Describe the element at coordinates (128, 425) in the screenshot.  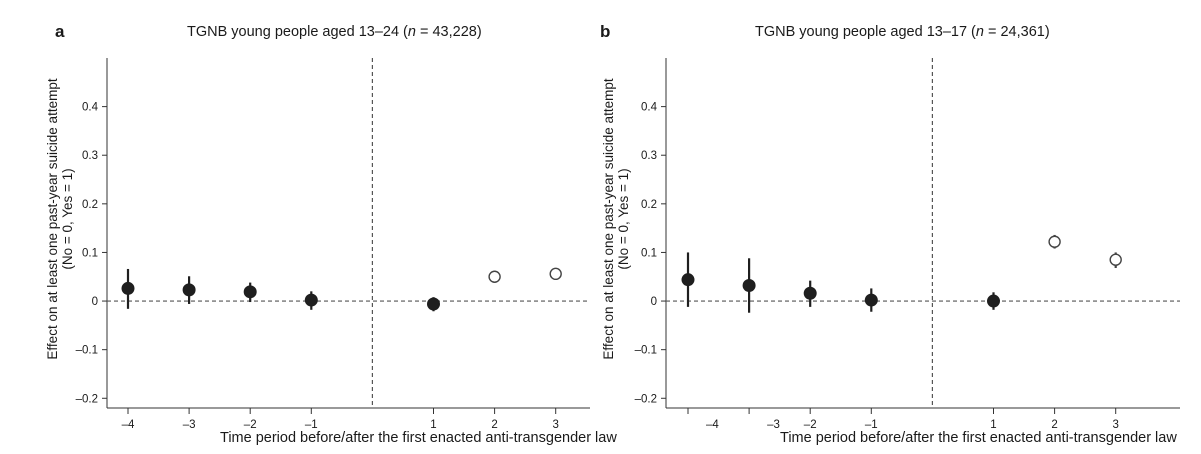
I see `chart-a-xtick-label: –4` at that location.